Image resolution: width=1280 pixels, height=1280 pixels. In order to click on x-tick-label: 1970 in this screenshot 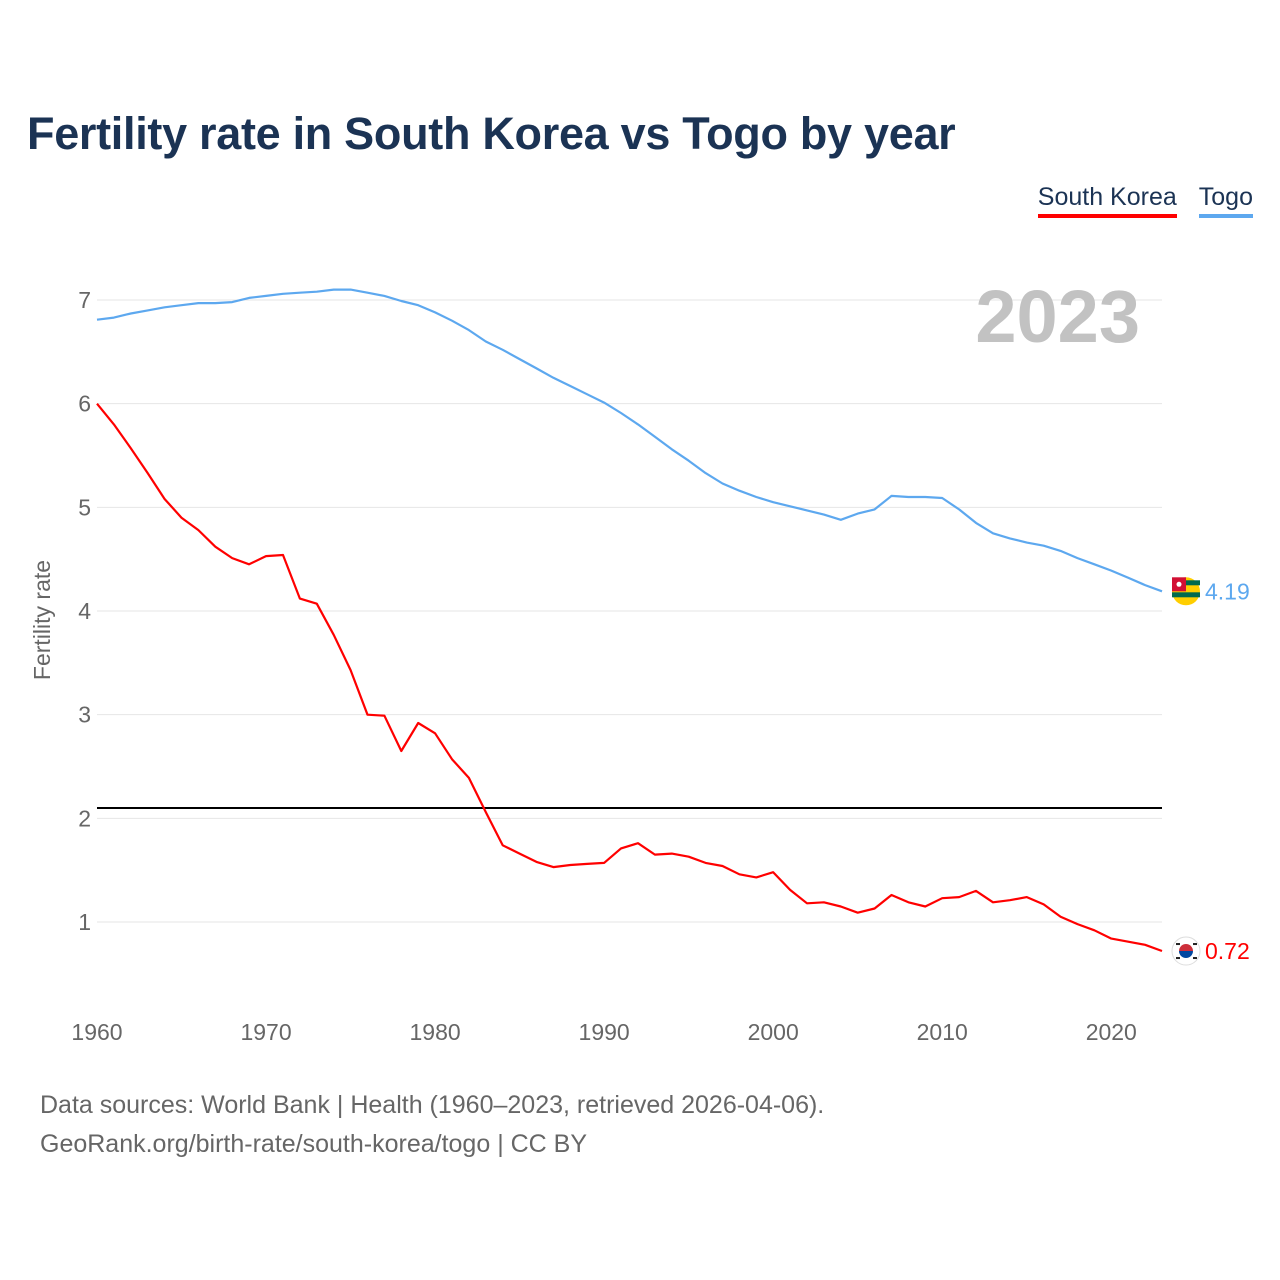, I will do `click(265, 1032)`.